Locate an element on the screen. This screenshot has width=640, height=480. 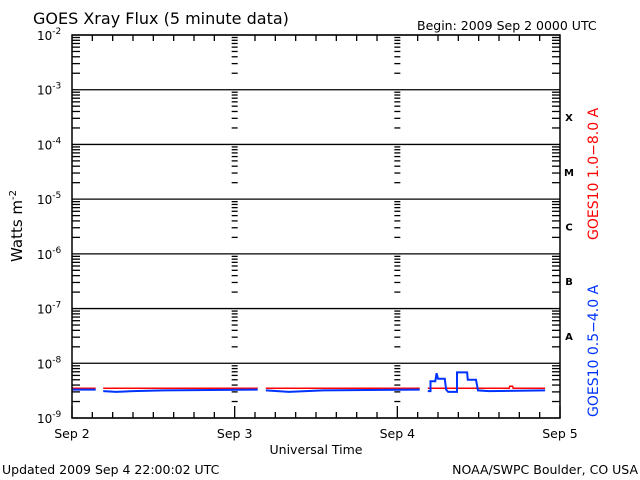
flare-class-label: C is located at coordinates (568, 228).